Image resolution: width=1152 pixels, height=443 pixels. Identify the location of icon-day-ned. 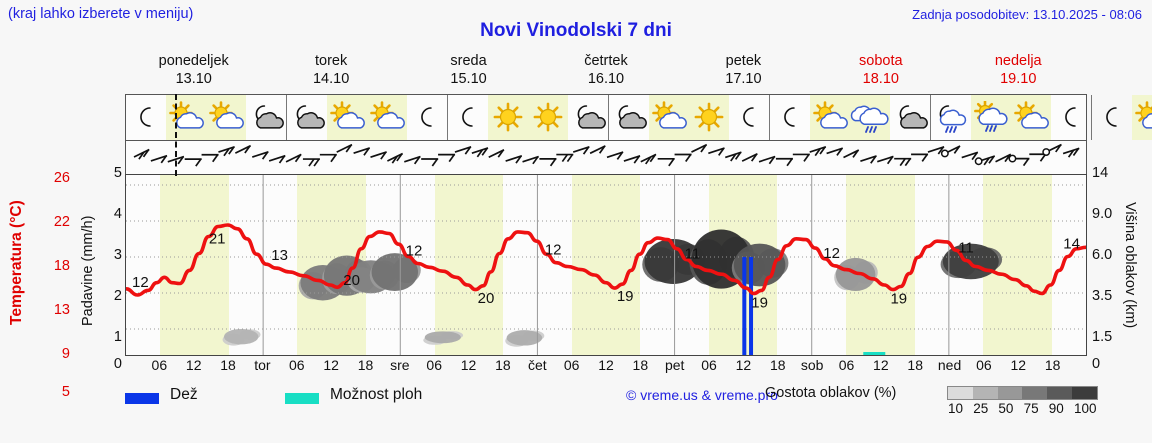
(1122, 117).